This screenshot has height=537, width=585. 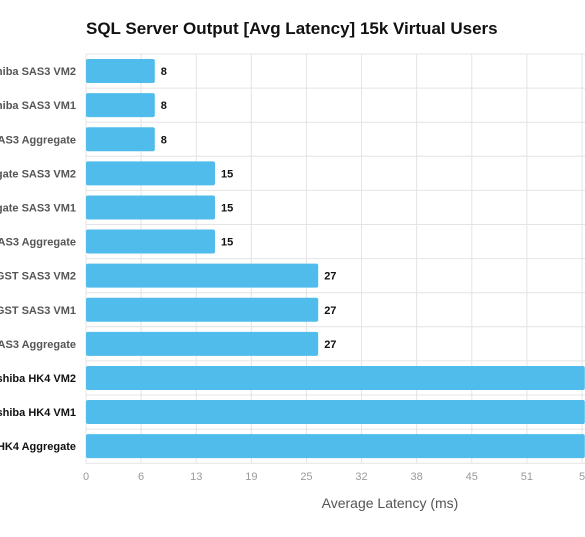 I want to click on x-tick-label: 13, so click(x=196, y=477).